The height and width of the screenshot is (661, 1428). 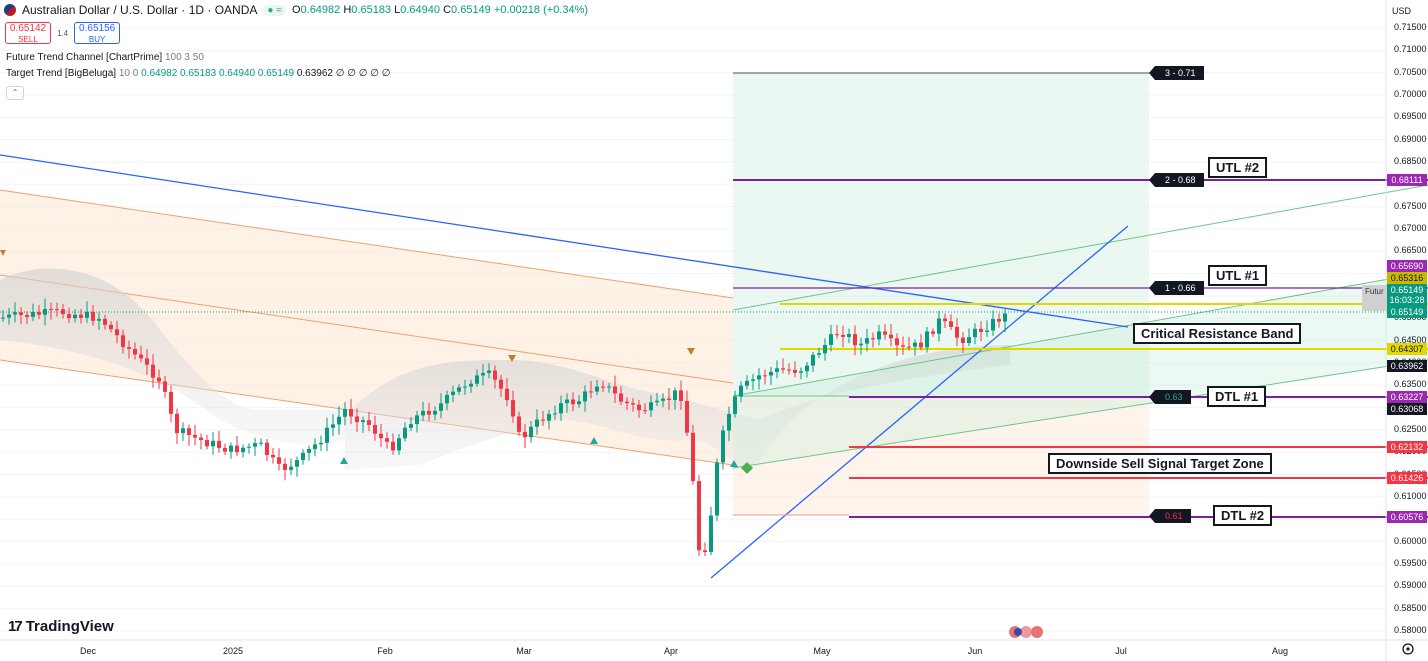 What do you see at coordinates (1170, 516) in the screenshot?
I see `target-minus-tag: 0.61` at bounding box center [1170, 516].